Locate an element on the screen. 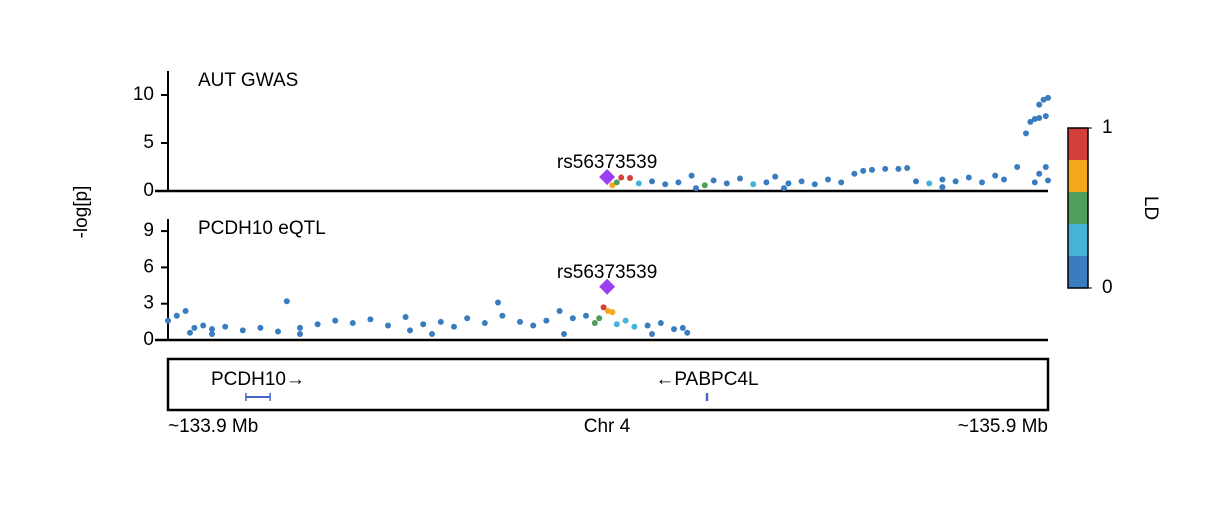  panel-title: AUT GWAS is located at coordinates (248, 80).